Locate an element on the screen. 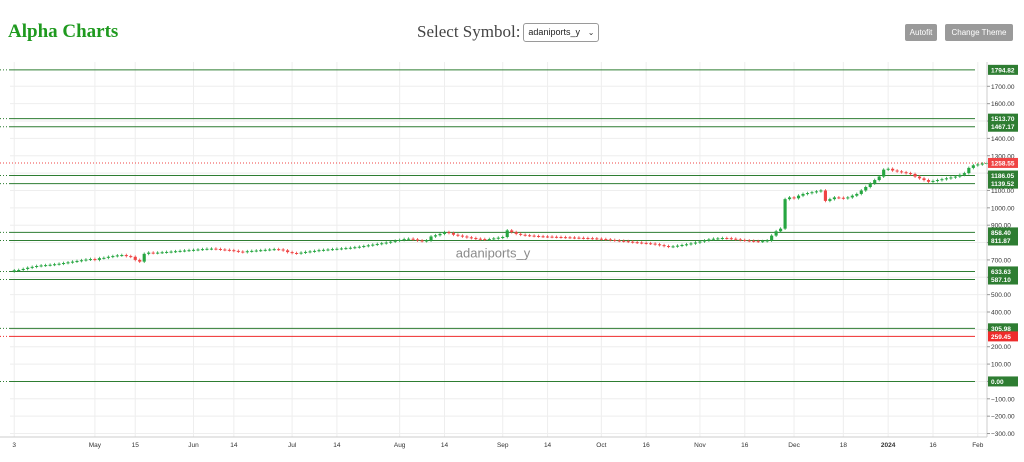 This screenshot has width=1024, height=462. price-line-label: 1513.70 is located at coordinates (1003, 119).